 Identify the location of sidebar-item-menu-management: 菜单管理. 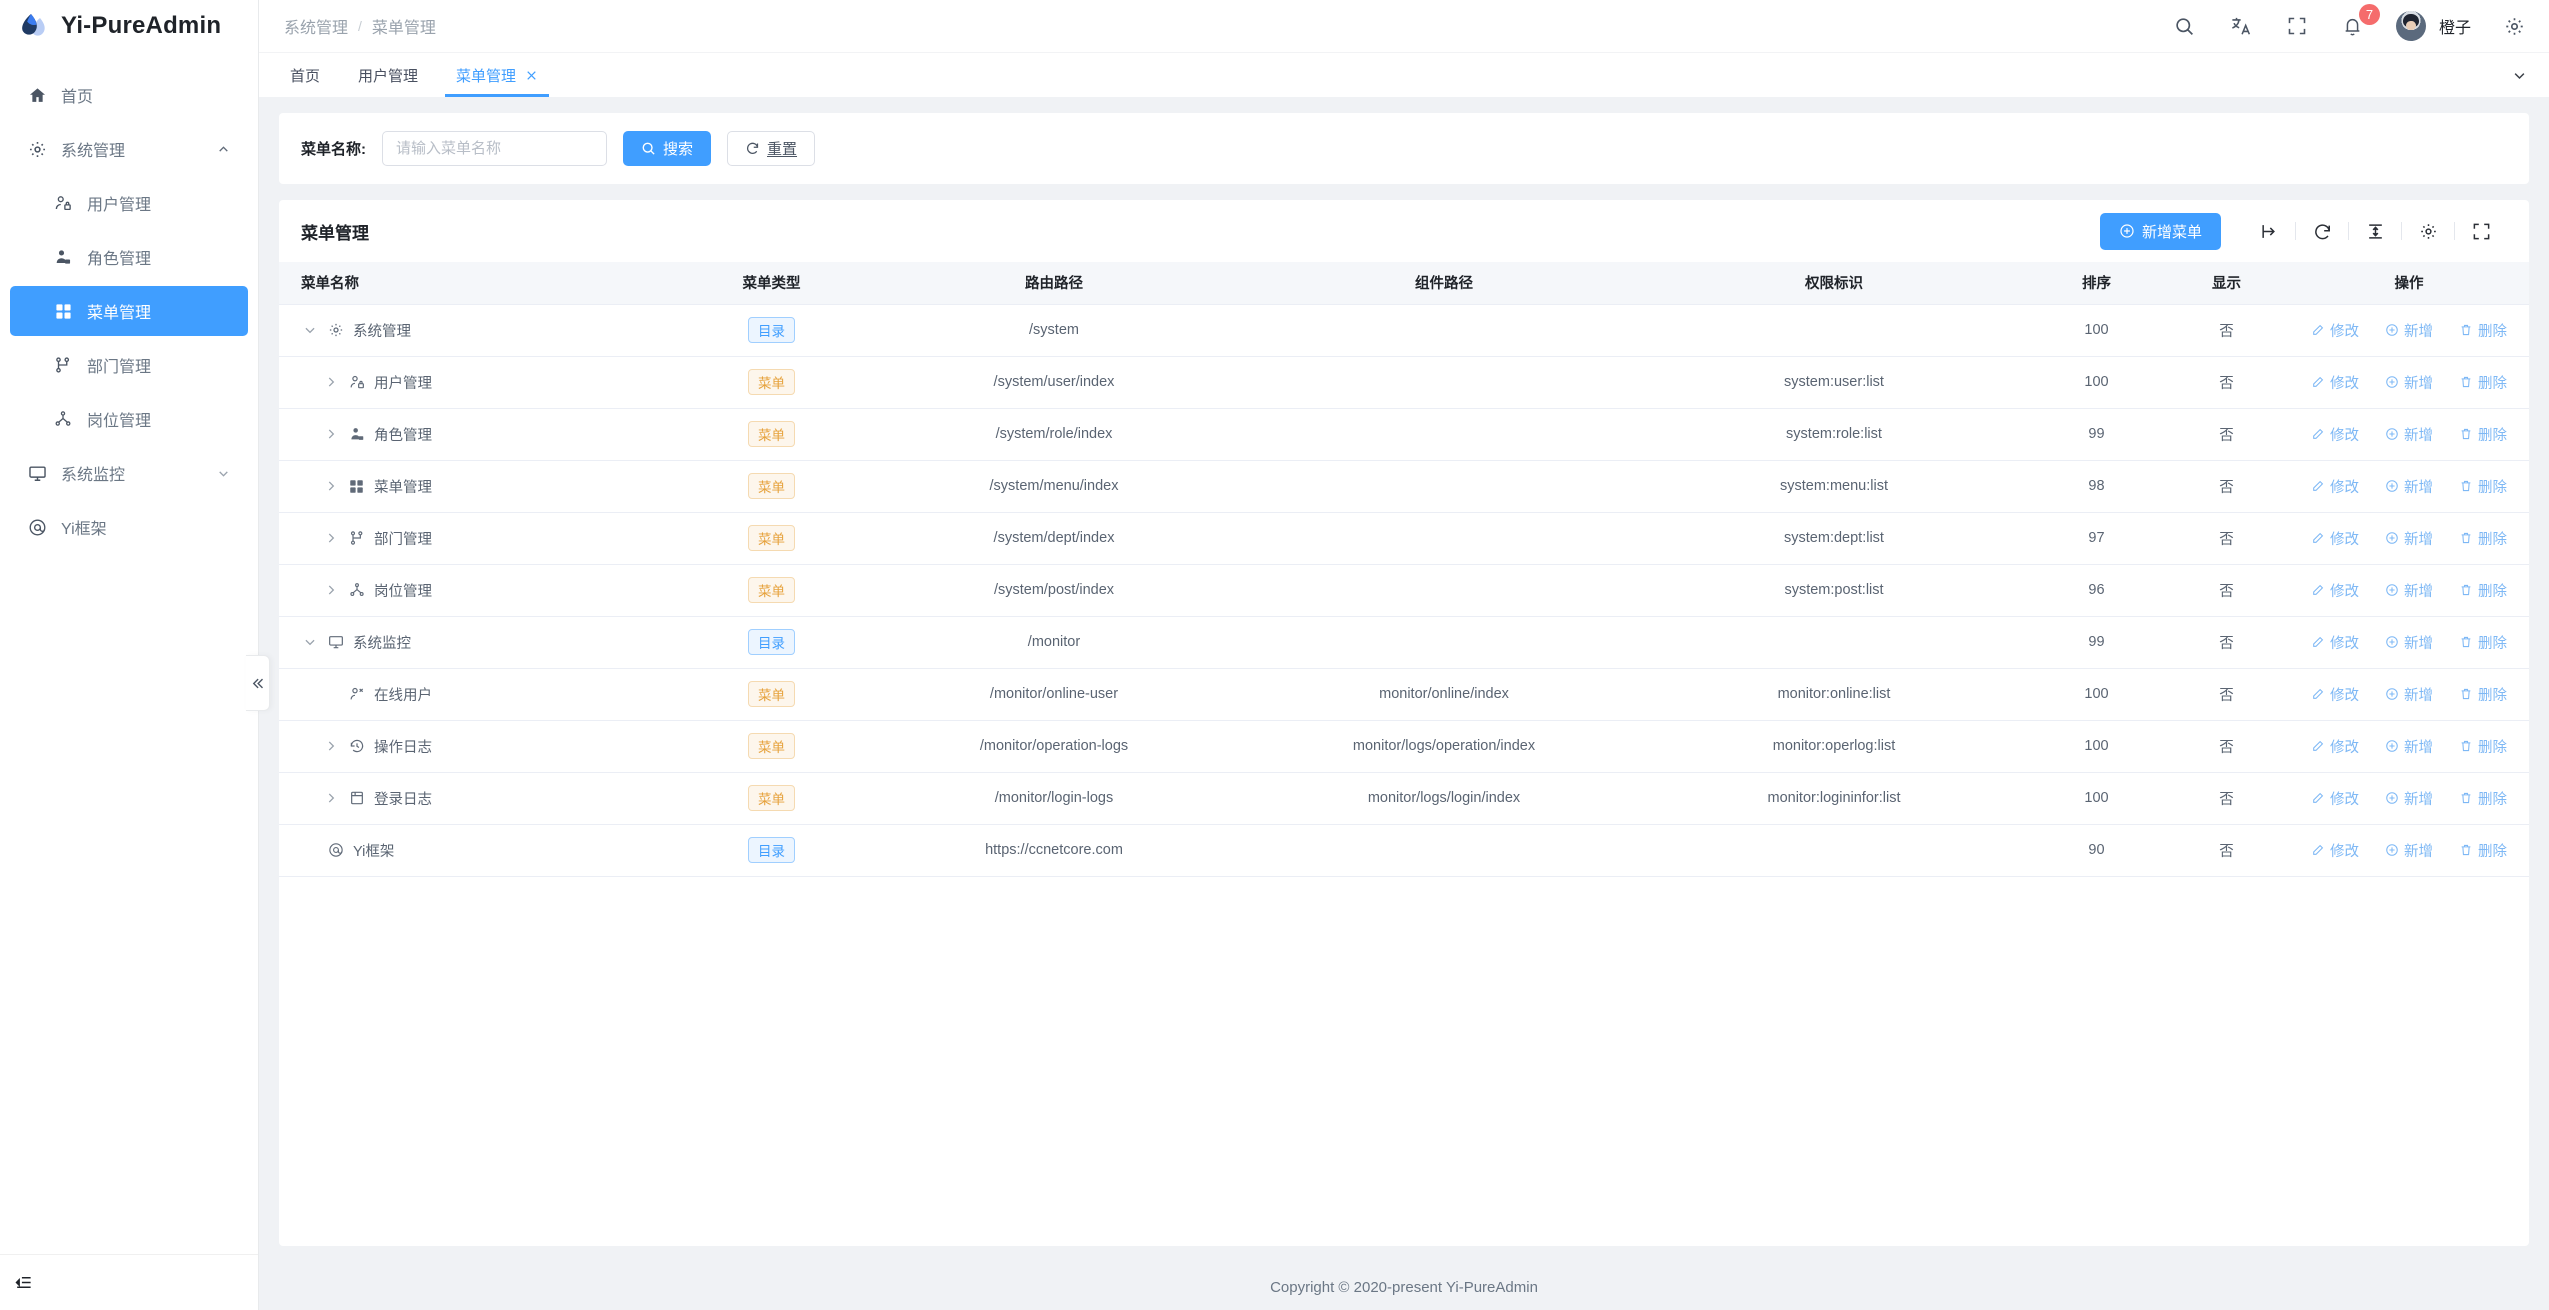
(129, 311).